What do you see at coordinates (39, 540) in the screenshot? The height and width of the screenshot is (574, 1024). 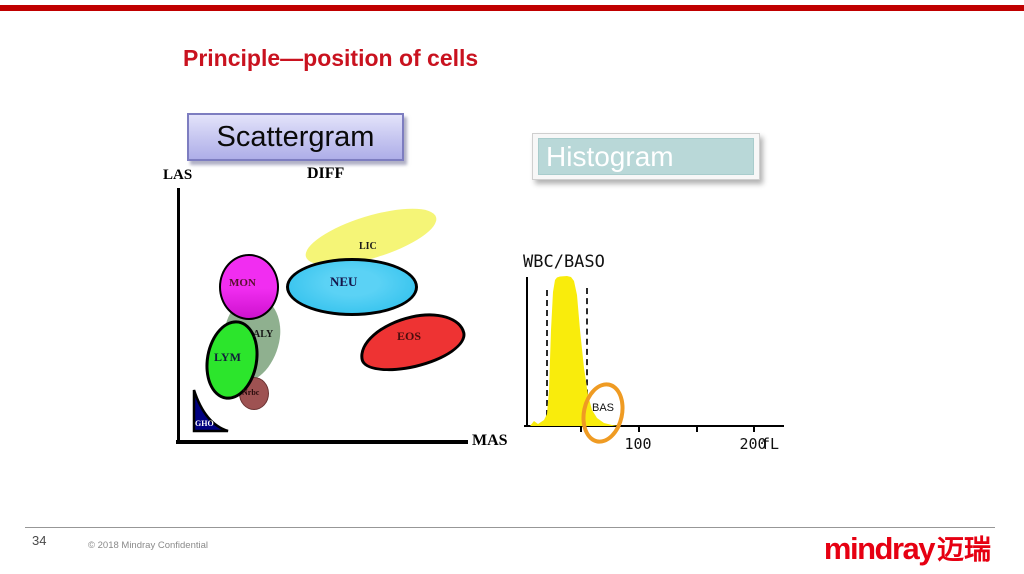 I see `page-number: 34` at bounding box center [39, 540].